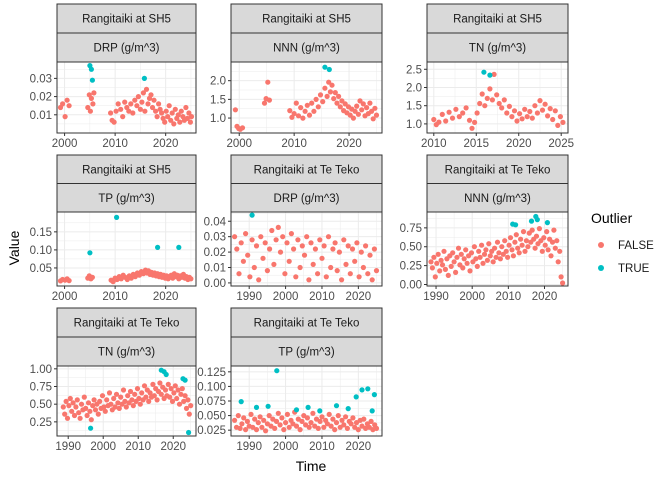  What do you see at coordinates (322, 447) in the screenshot?
I see `x-tick-label: 2010` at bounding box center [322, 447].